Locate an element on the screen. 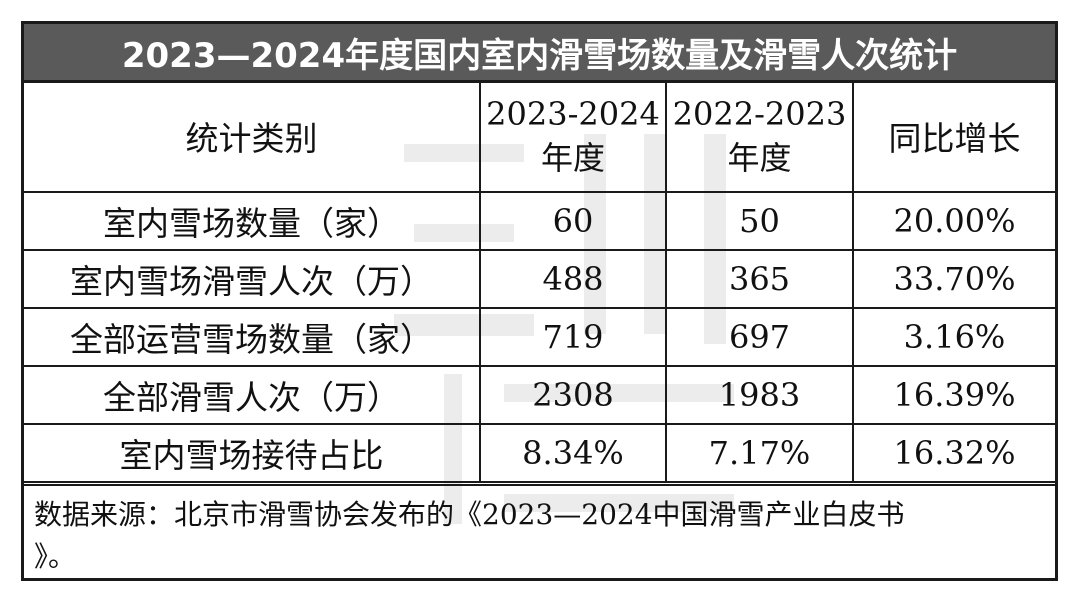 Image resolution: width=1080 pixels, height=603 pixels. row-category: 室内雪场接待占比 is located at coordinates (252, 453).